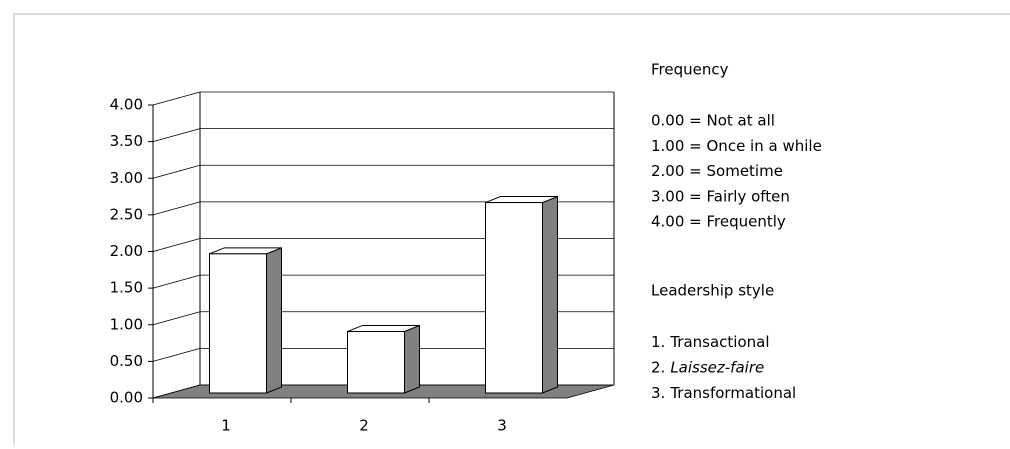  Describe the element at coordinates (658, 342) in the screenshot. I see `legend-number: 1.` at that location.